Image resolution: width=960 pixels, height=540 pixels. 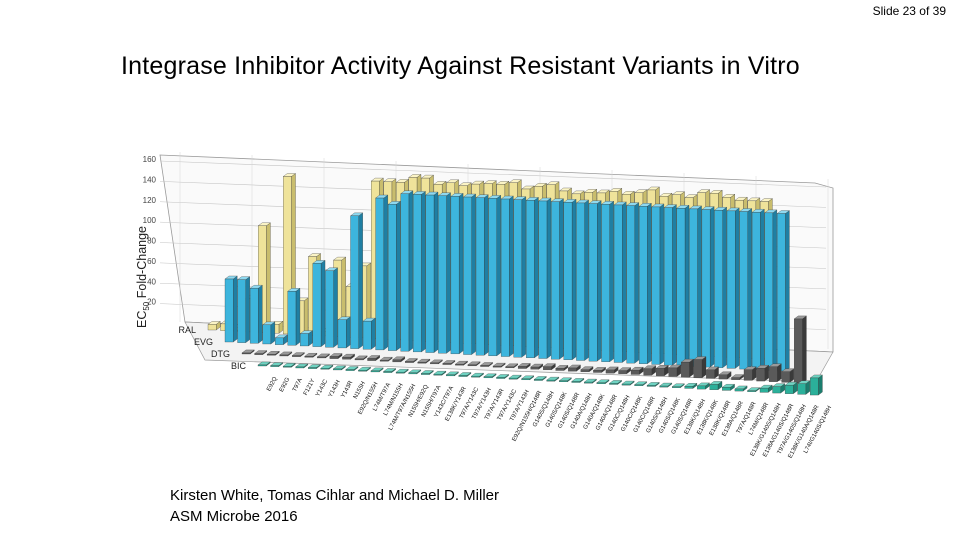 I want to click on y-tick-label: 120, so click(x=150, y=200).